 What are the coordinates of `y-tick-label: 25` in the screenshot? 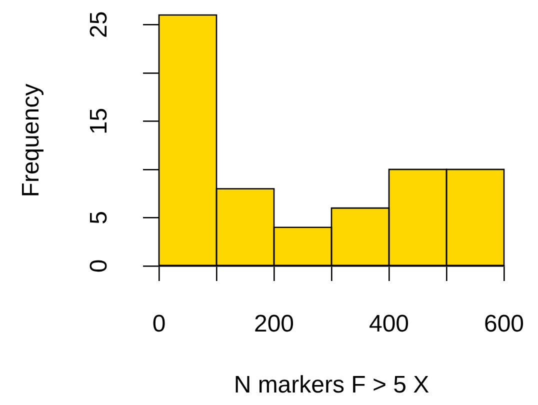 It's located at (99, 24).